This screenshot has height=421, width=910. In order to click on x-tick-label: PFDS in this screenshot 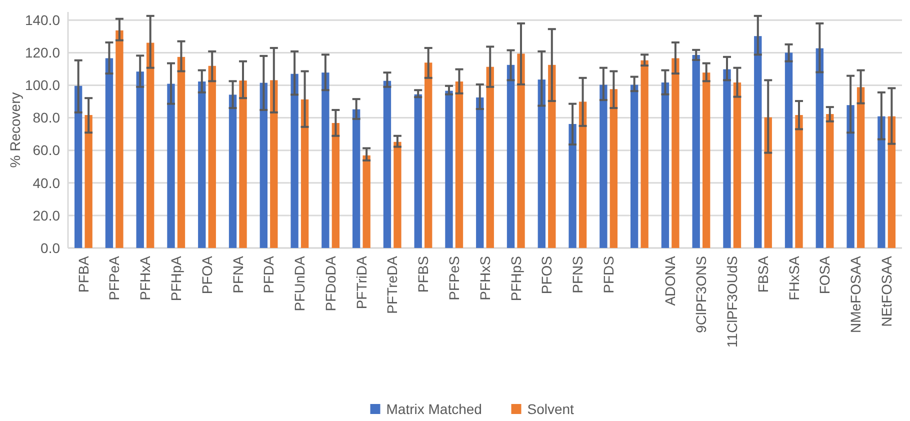, I will do `click(608, 275)`.